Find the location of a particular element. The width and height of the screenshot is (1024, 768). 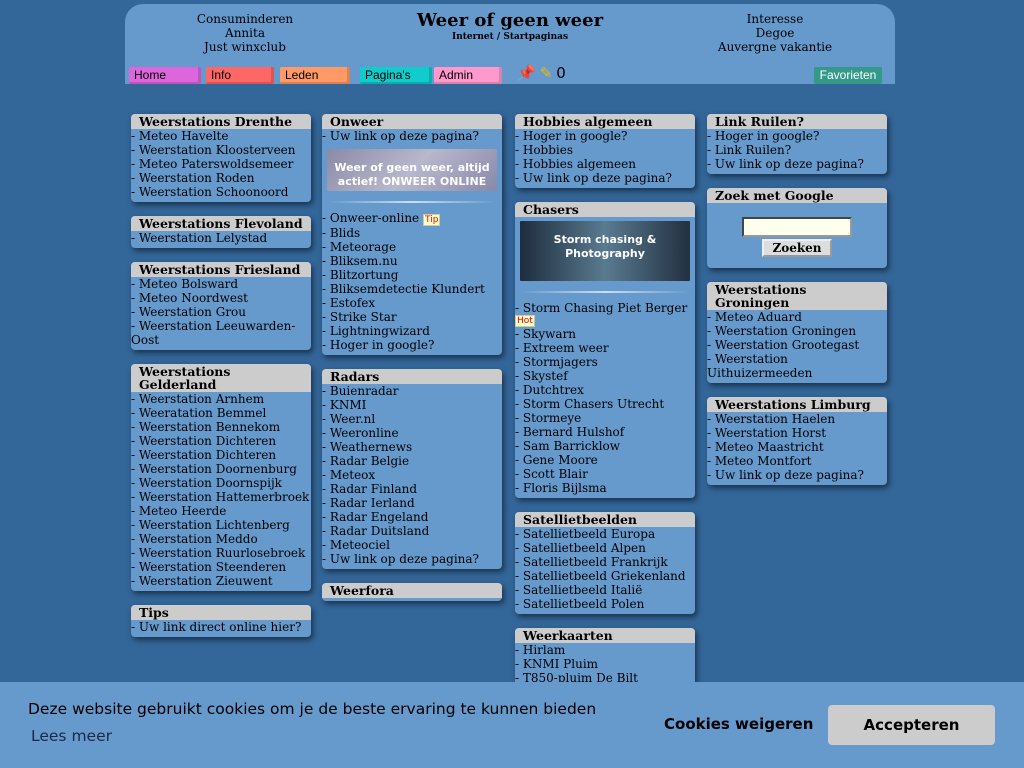

list-link: - Storm Chasing Piet Berger Hot is located at coordinates (605, 314).